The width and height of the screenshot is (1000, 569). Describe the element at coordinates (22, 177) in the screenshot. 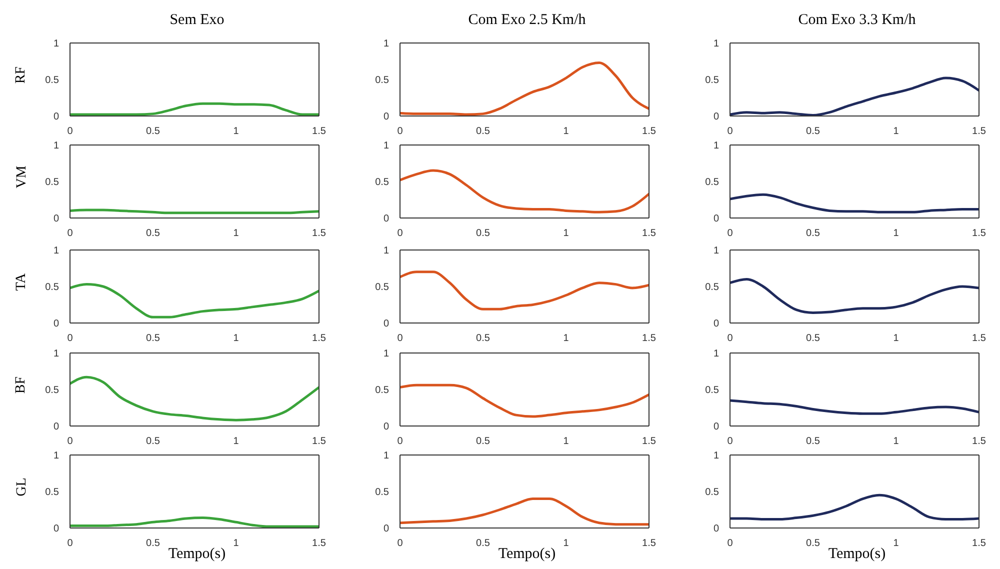

I see `y-axis-title: VM` at that location.